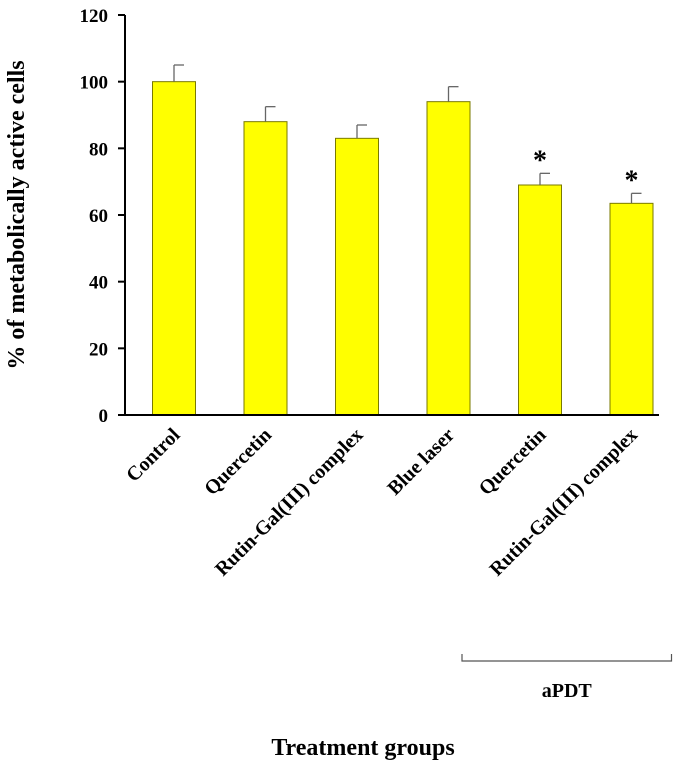  I want to click on y-ticks: 0 20 40 60 80 100 120, so click(102, 216).